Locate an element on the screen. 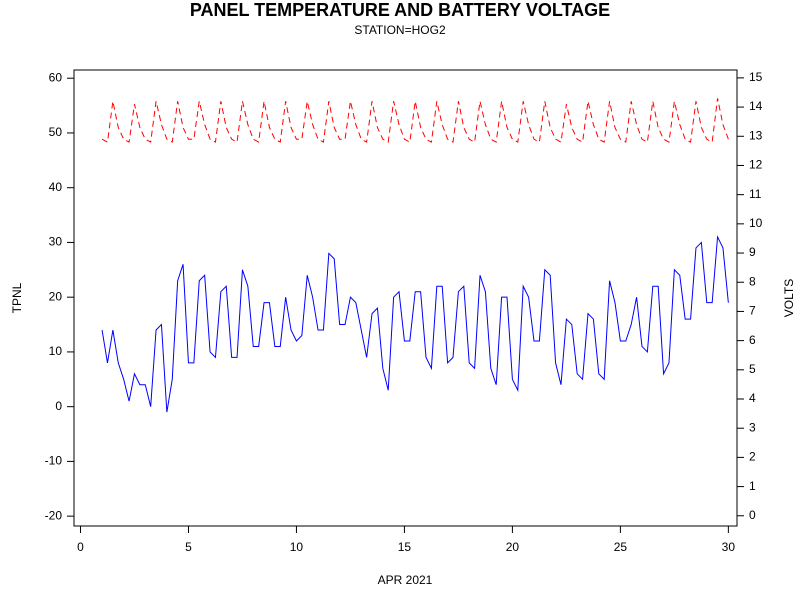 The height and width of the screenshot is (600, 800). y2-tick-label: 10 is located at coordinates (756, 223).